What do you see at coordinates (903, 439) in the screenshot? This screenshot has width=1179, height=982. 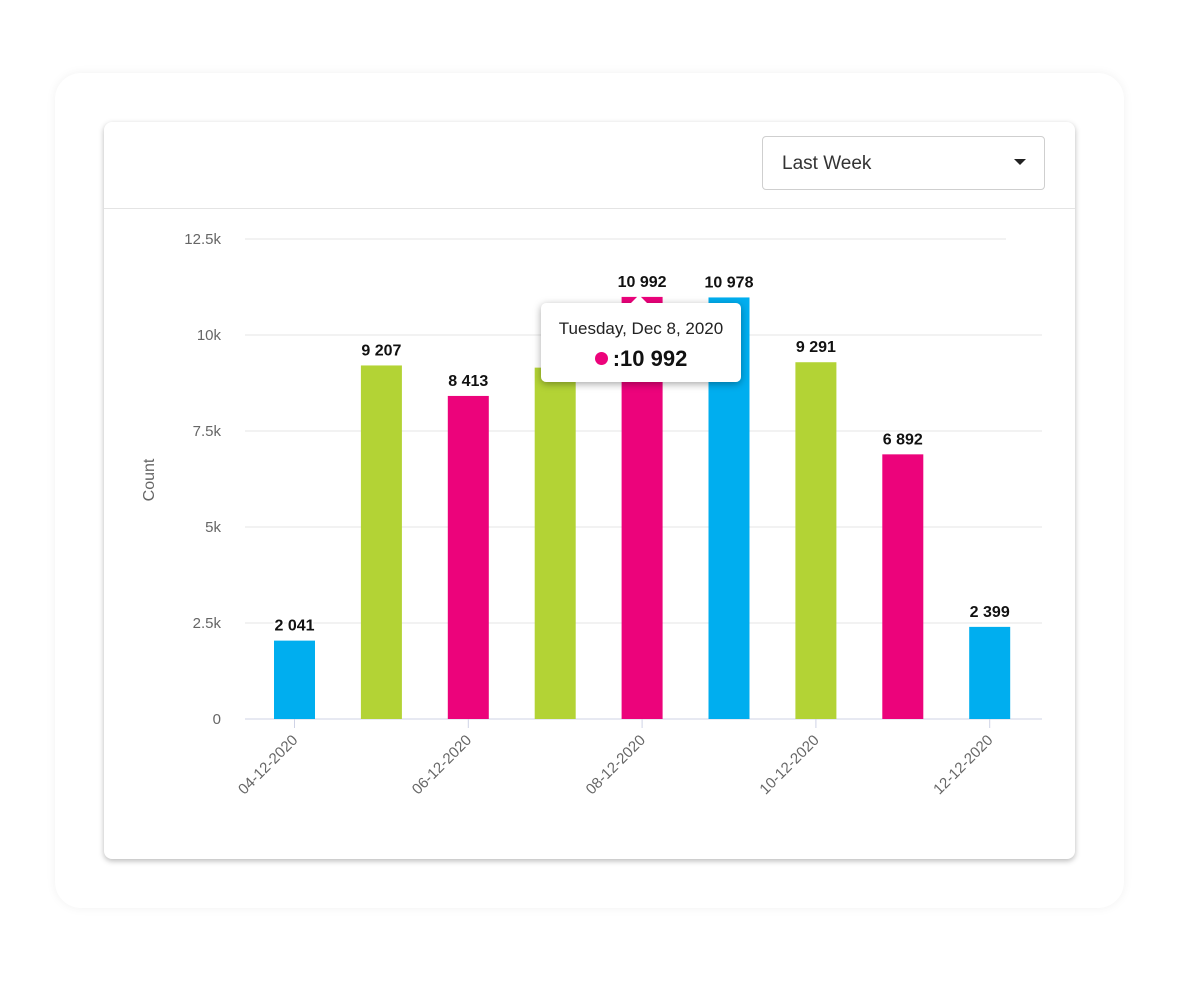 I see `data-label: 6 892` at bounding box center [903, 439].